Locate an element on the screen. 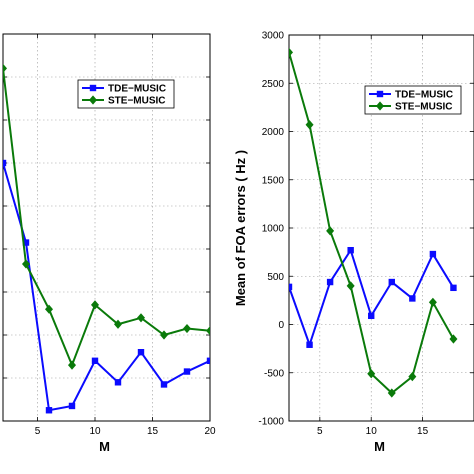 Image resolution: width=474 pixels, height=474 pixels. x-tick-label: 20 is located at coordinates (210, 431).